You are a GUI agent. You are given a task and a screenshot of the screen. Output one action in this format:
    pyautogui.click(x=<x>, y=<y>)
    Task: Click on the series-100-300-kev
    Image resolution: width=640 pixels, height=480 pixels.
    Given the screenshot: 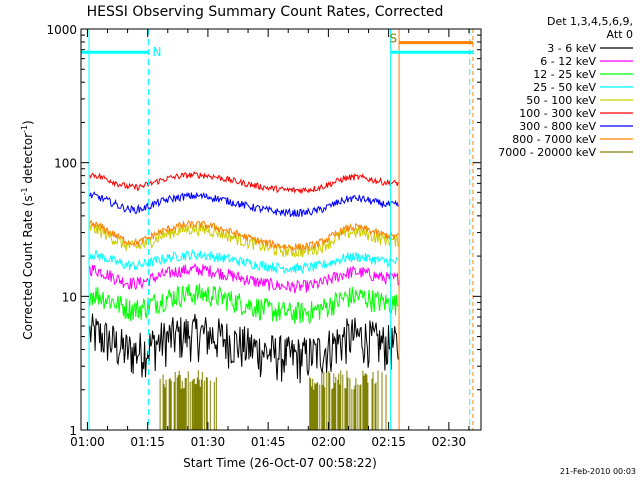 What is the action you would take?
    pyautogui.click(x=244, y=182)
    